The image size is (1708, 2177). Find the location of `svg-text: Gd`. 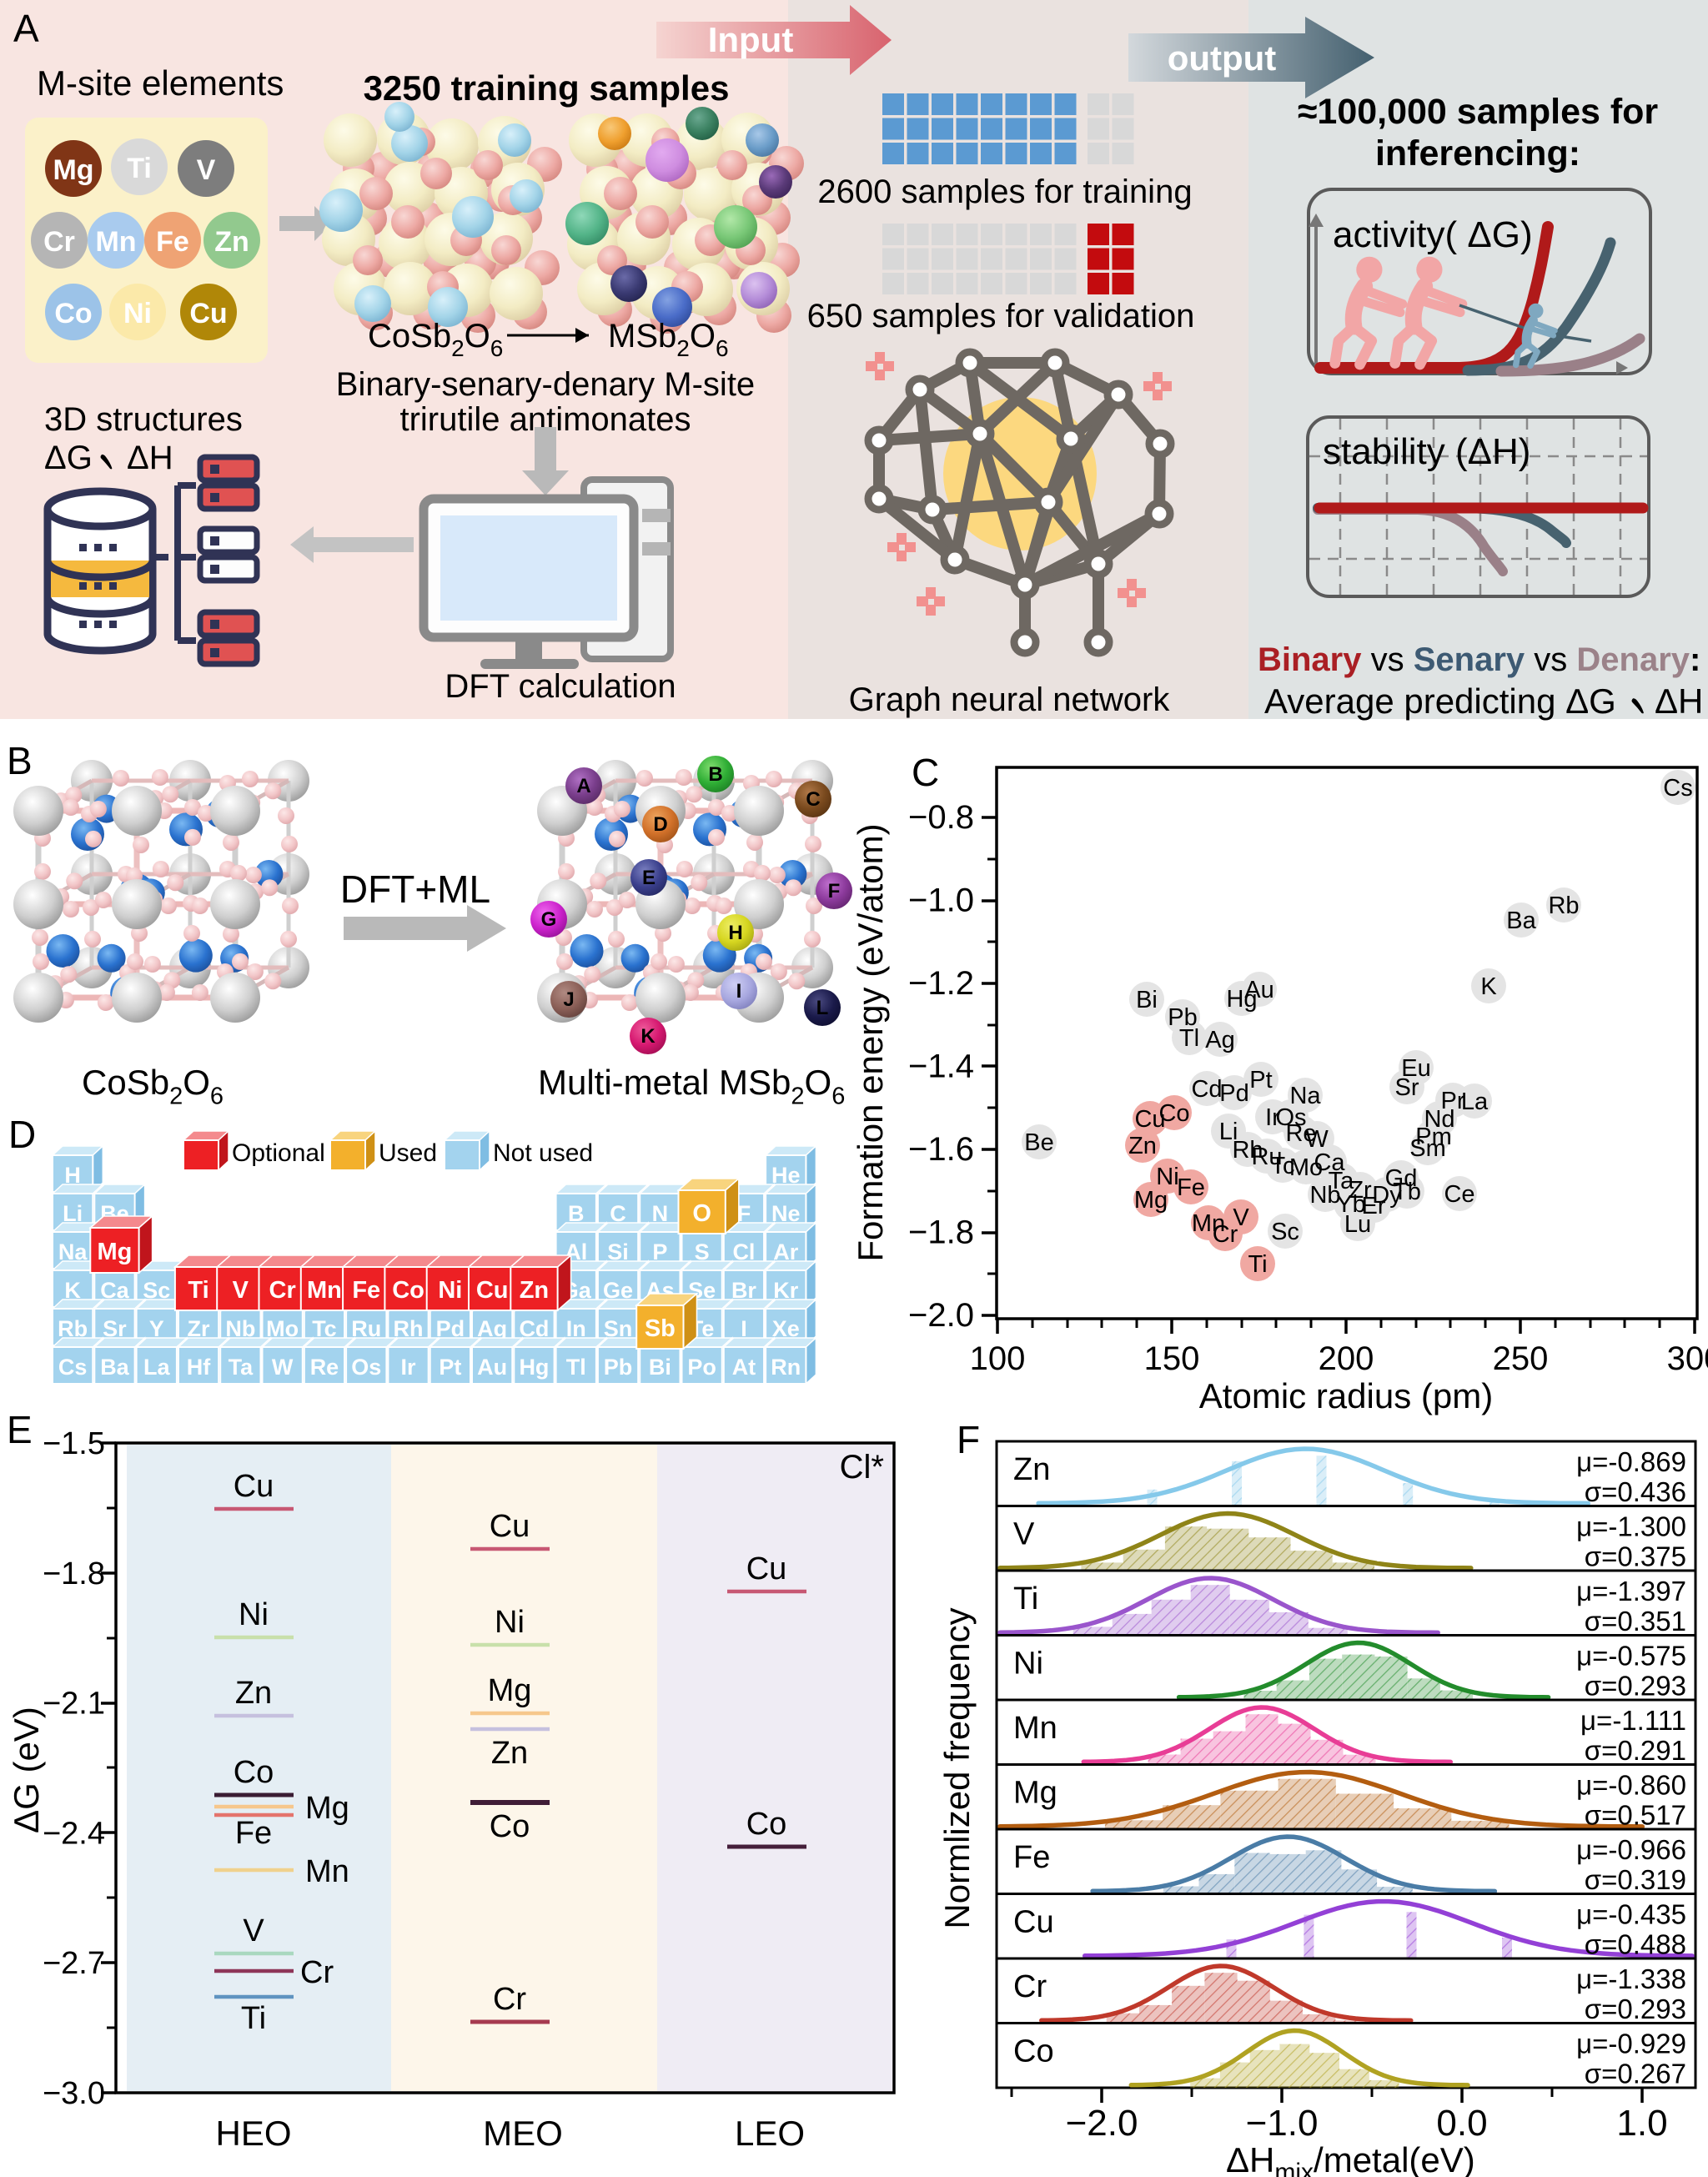

svg-text: Gd is located at coordinates (1401, 1178).